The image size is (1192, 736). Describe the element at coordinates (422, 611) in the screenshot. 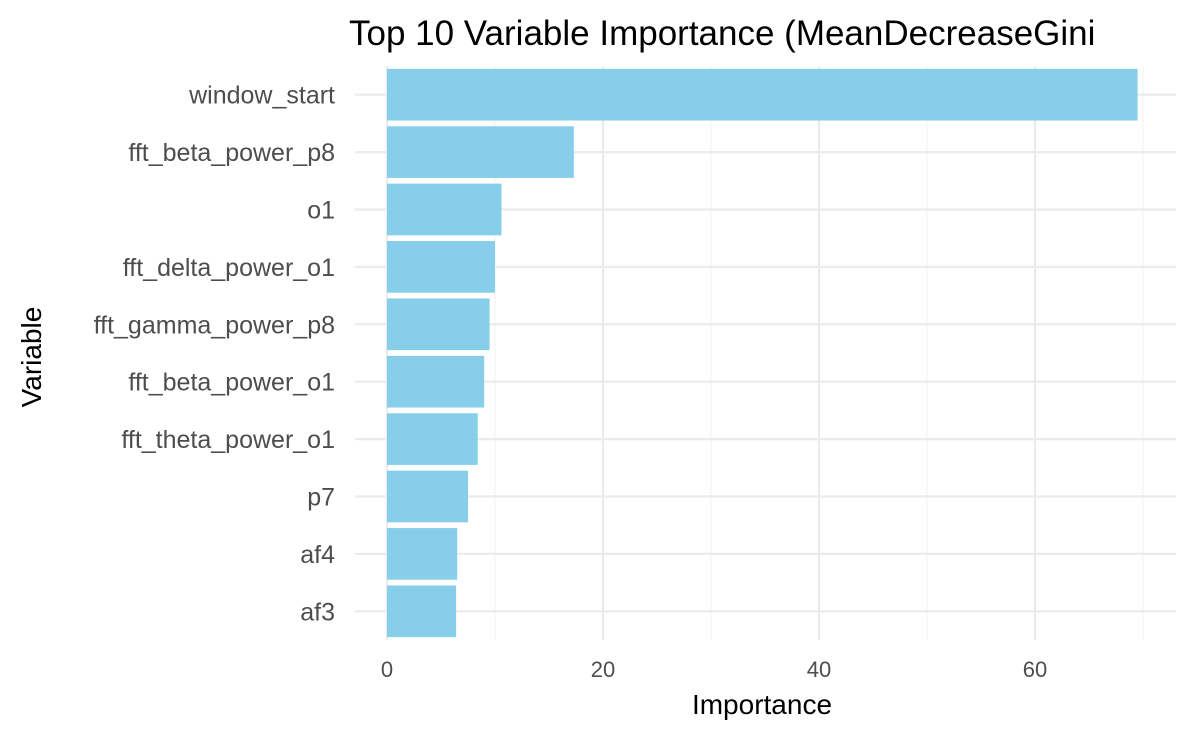

I see `bar-af3` at that location.